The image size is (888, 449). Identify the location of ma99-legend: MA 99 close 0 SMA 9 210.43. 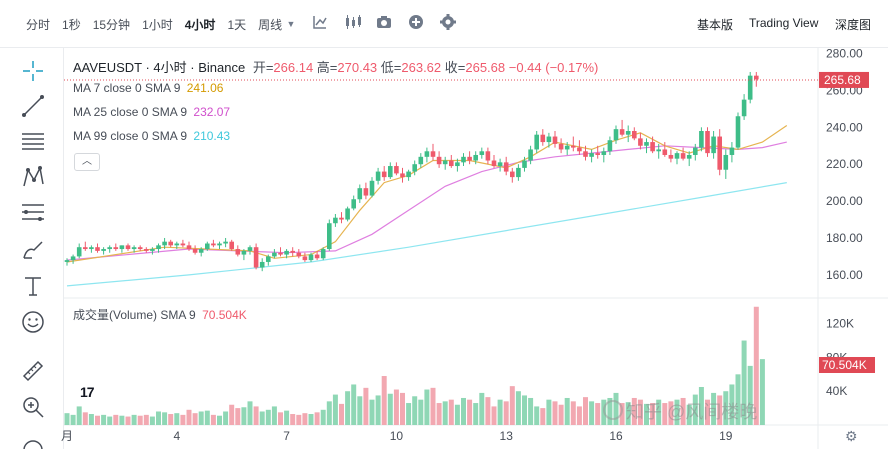
(151, 136).